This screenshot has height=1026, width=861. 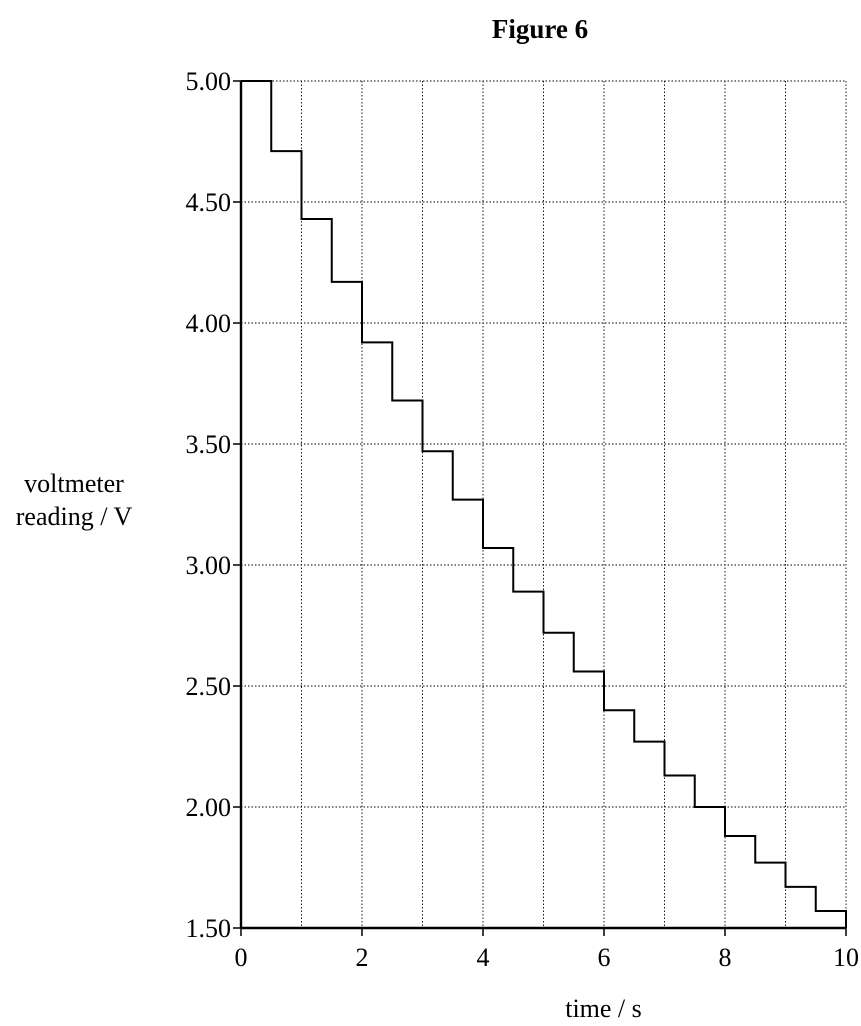 What do you see at coordinates (74, 516) in the screenshot?
I see `y-axis-title-line: reading / V` at bounding box center [74, 516].